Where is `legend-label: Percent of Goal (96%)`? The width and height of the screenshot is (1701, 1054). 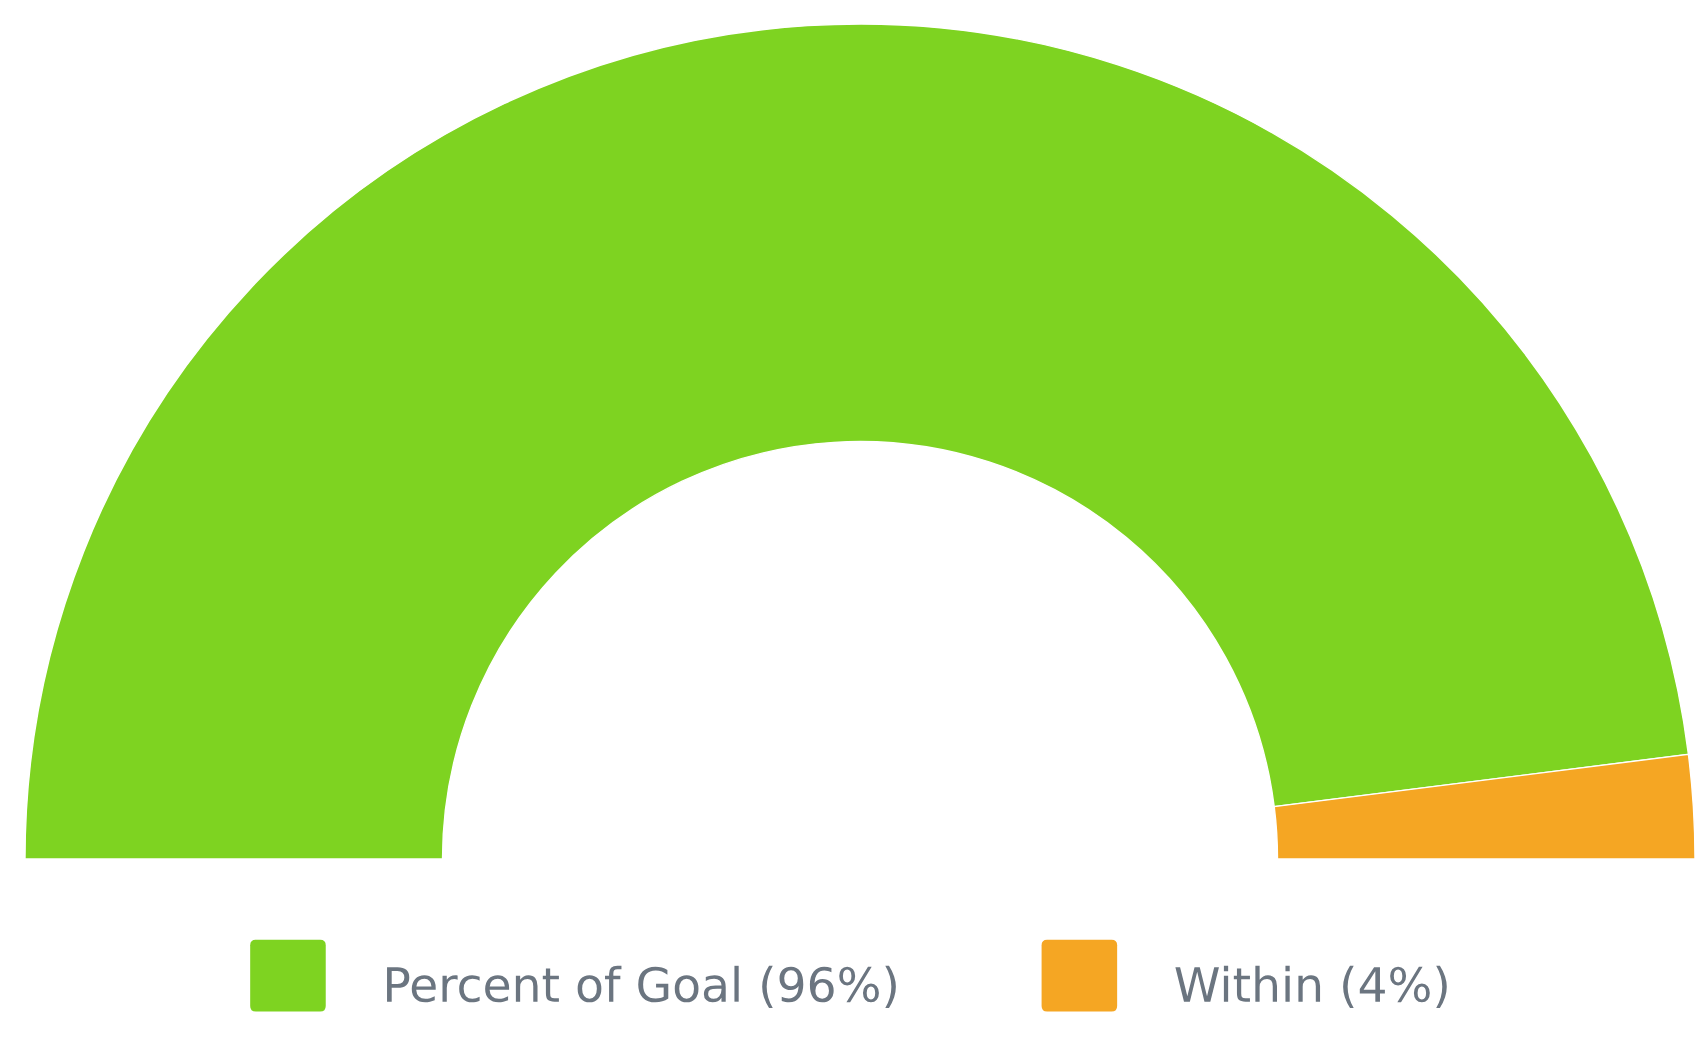
legend-label: Percent of Goal (96%) is located at coordinates (641, 986).